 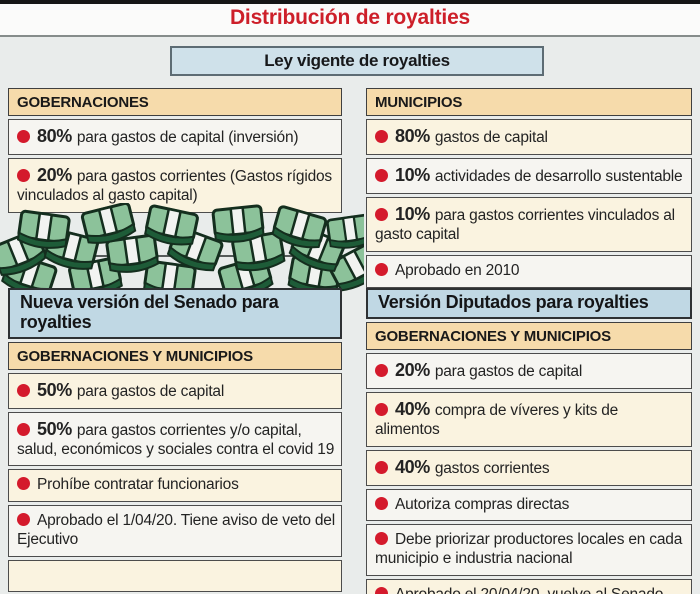 I want to click on list-item: 20% para gastos de capital, so click(x=529, y=370).